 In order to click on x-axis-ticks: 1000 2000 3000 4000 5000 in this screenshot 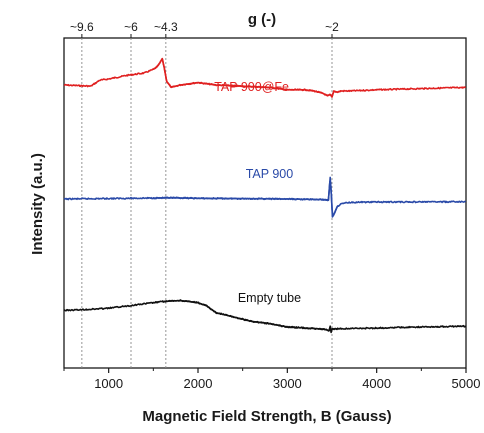, I will do `click(272, 379)`.